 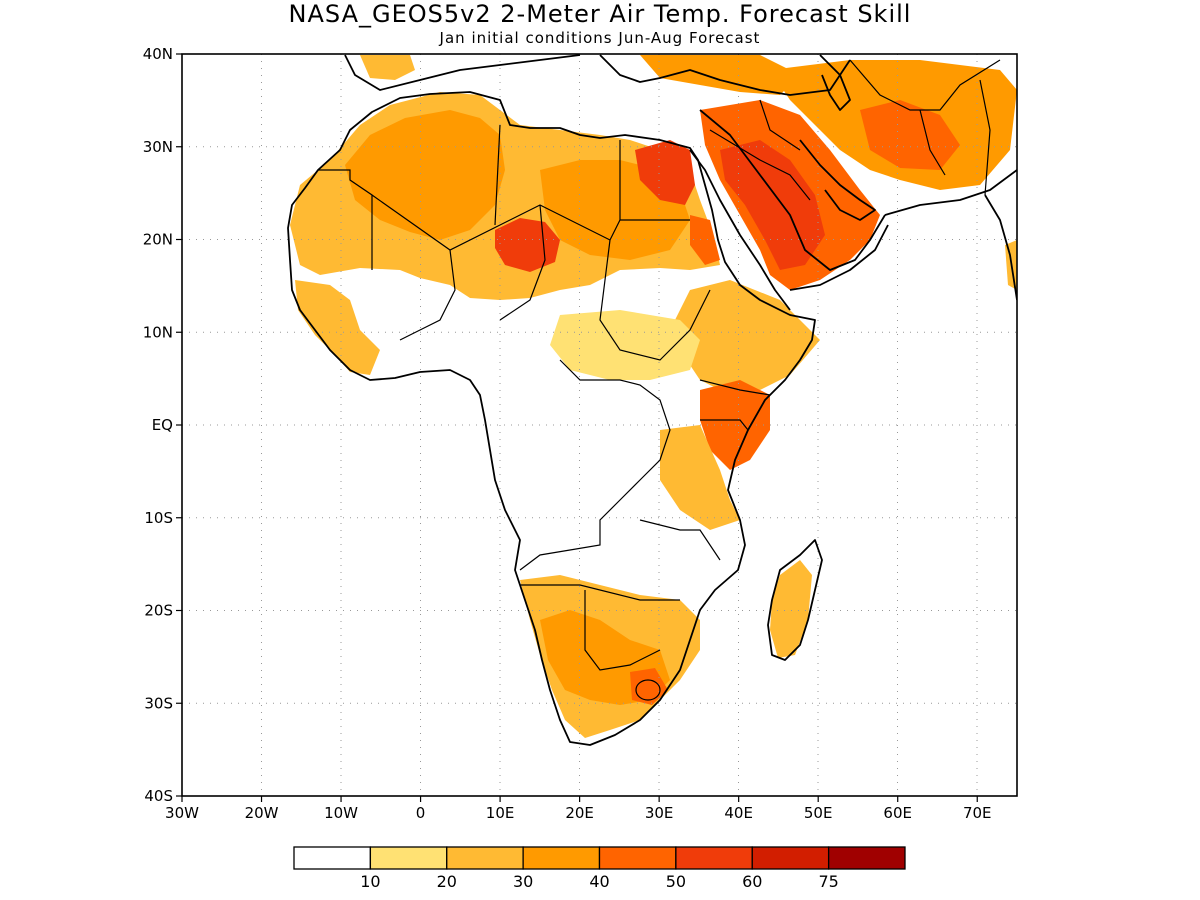 What do you see at coordinates (158, 332) in the screenshot?
I see `lat-label: 10N` at bounding box center [158, 332].